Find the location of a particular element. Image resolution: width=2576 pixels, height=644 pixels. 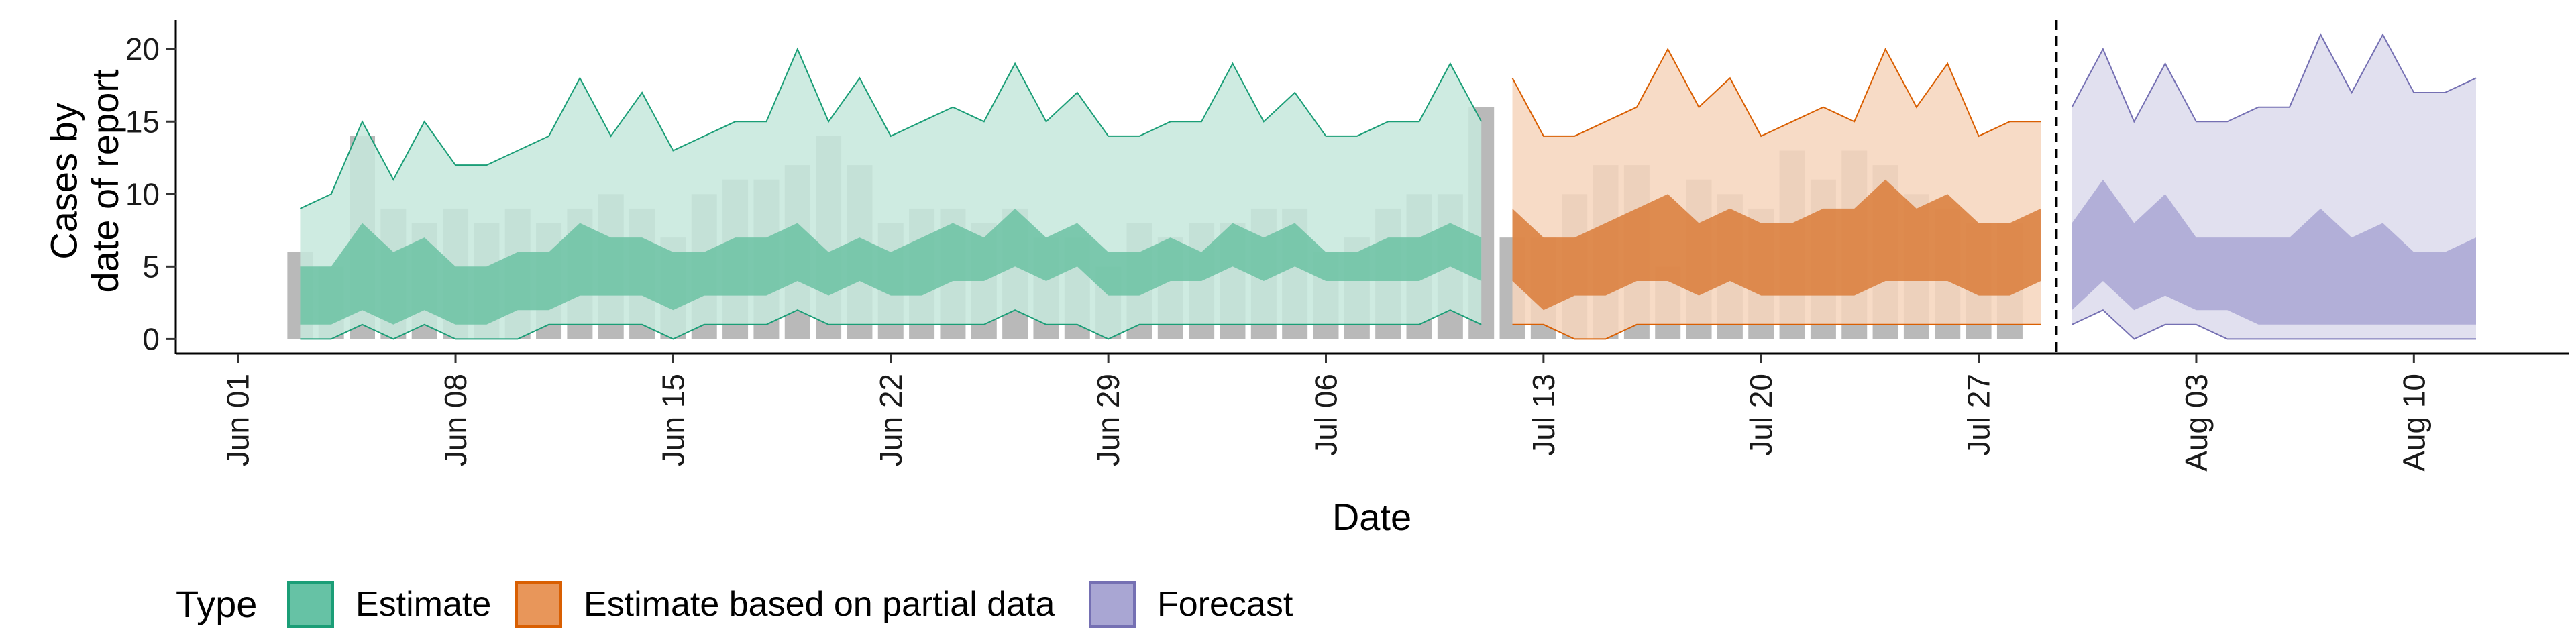

x-tick-label: Jul 27 is located at coordinates (1979, 415).